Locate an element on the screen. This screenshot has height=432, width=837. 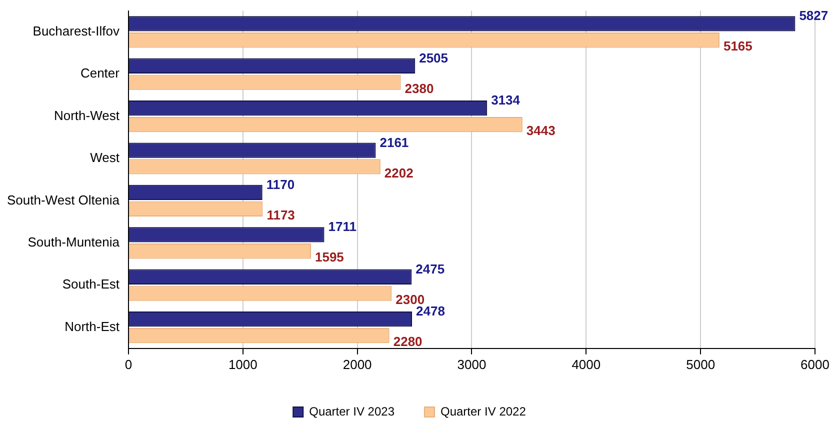
x-tick-label: 5000 is located at coordinates (701, 364).